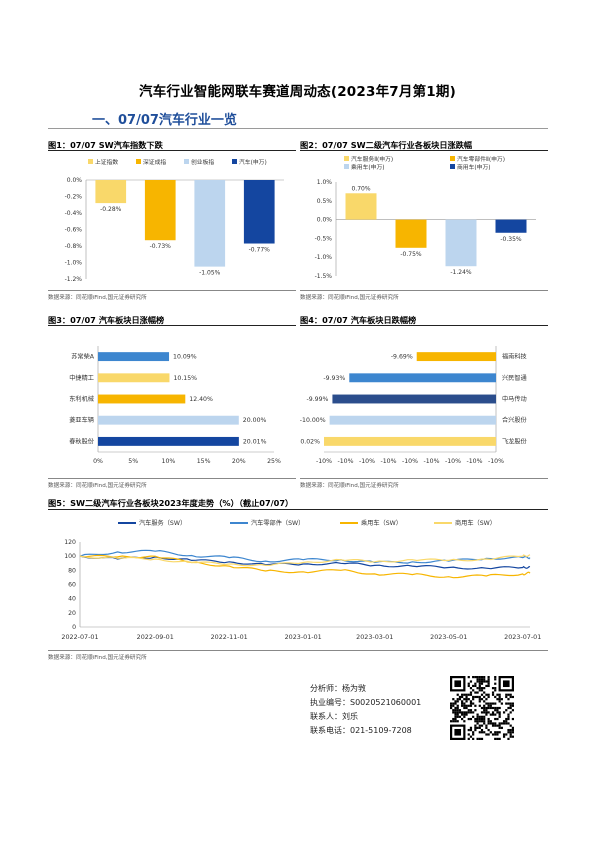 This screenshot has width=595, height=842. I want to click on legend-label: 商用车(申万), so click(474, 167).